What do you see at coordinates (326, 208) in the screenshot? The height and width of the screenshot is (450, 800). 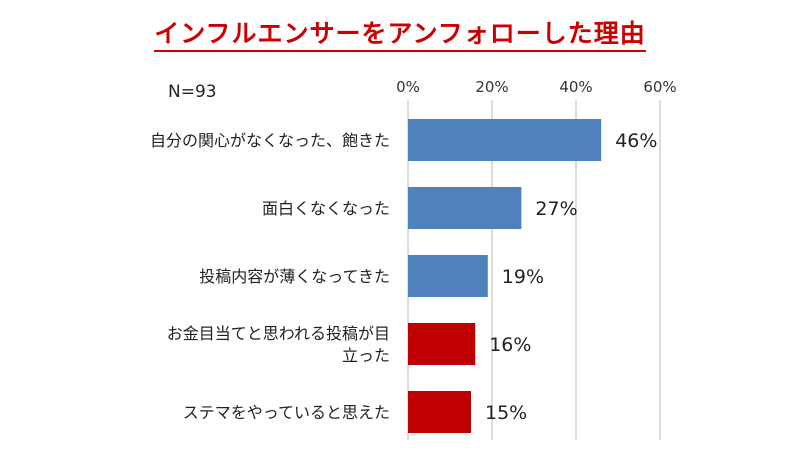 I see `category-label: 面白くなくなった` at bounding box center [326, 208].